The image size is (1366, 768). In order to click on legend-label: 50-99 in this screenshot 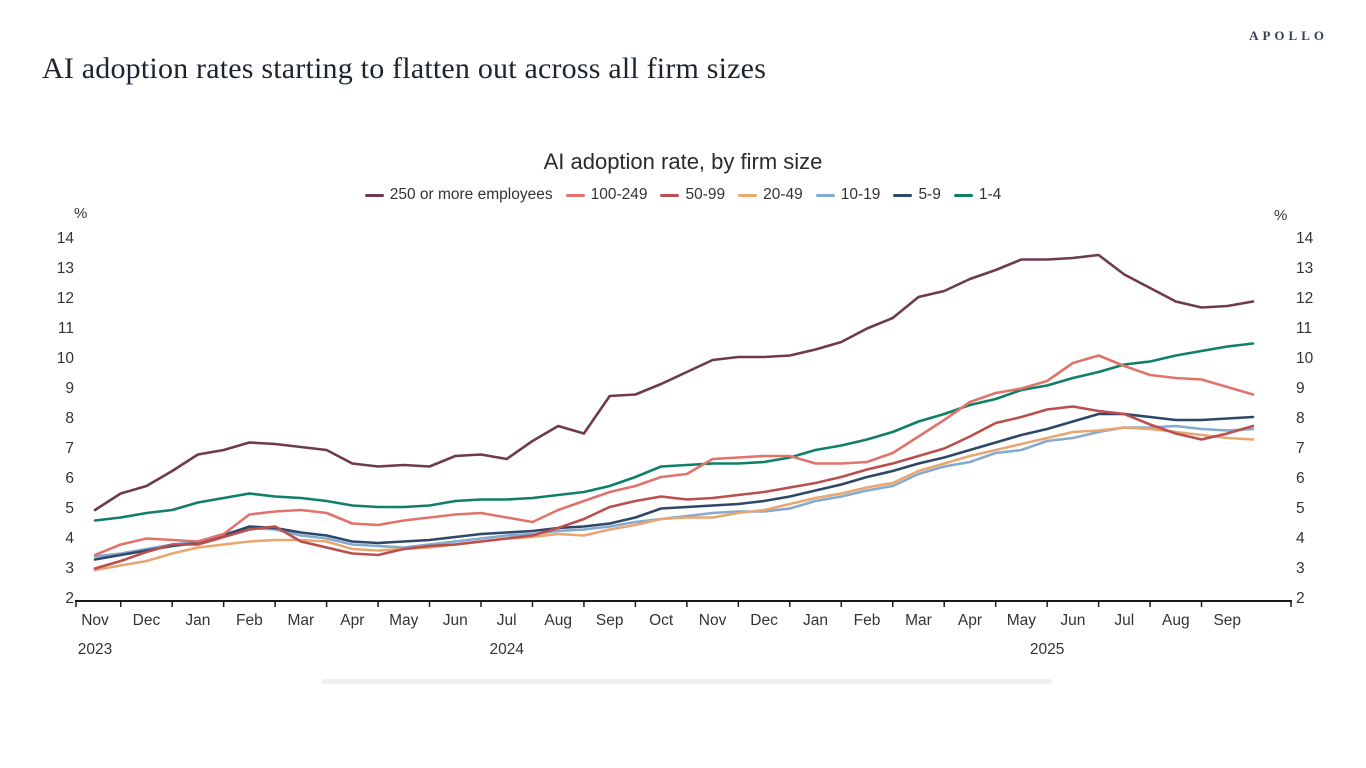, I will do `click(705, 194)`.